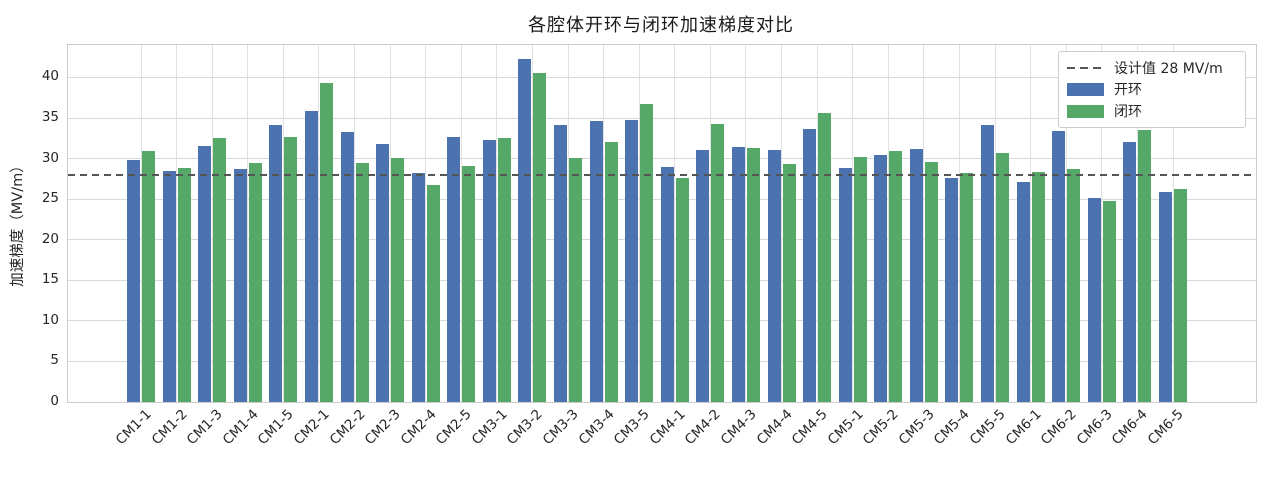  What do you see at coordinates (1085, 89) in the screenshot?
I see `open-loop-swatch-icon` at bounding box center [1085, 89].